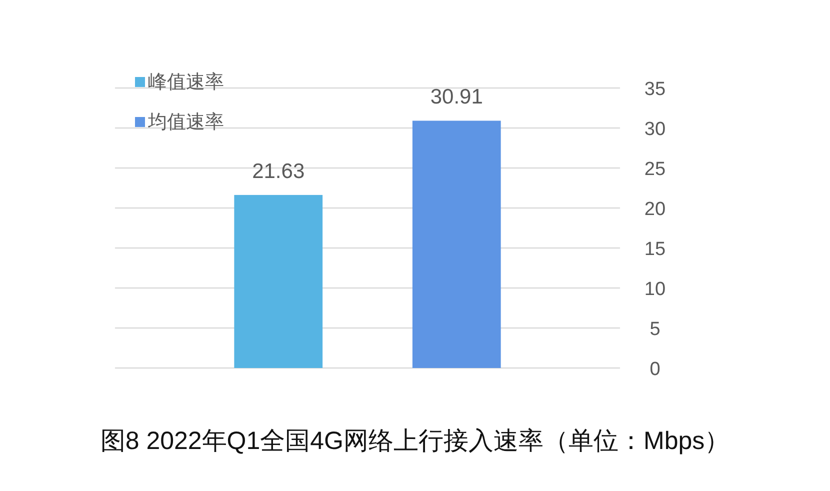  I want to click on y-tick-label: 5, so click(655, 329).